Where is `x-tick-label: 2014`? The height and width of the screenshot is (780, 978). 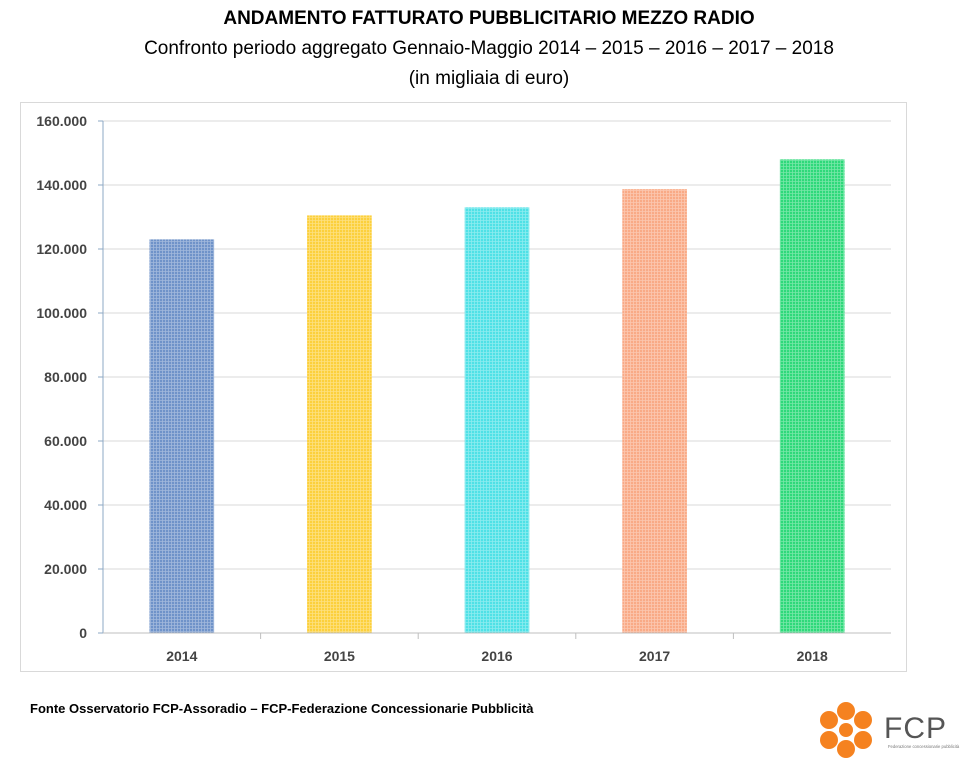
x-tick-label: 2014 is located at coordinates (181, 656).